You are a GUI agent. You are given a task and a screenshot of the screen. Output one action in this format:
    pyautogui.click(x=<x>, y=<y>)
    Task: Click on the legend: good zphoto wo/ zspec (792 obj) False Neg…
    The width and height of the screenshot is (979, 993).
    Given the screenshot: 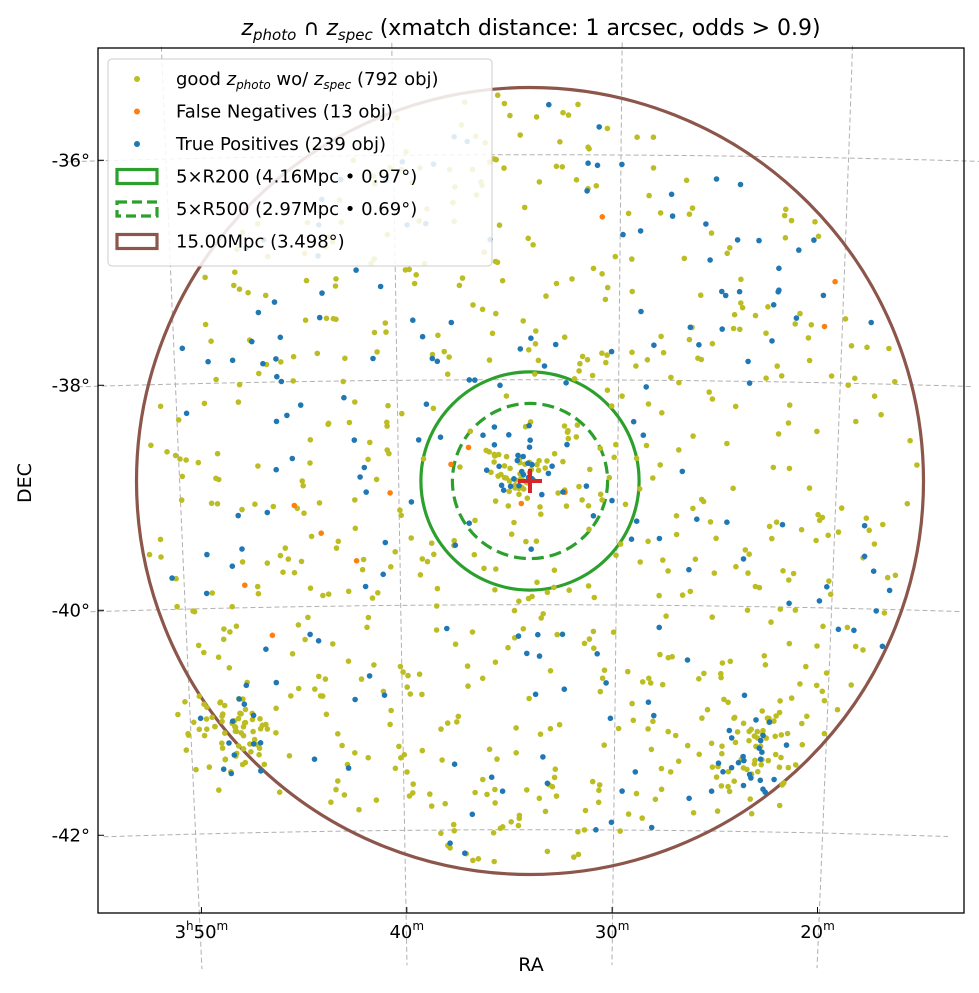 What is the action you would take?
    pyautogui.click(x=300, y=162)
    